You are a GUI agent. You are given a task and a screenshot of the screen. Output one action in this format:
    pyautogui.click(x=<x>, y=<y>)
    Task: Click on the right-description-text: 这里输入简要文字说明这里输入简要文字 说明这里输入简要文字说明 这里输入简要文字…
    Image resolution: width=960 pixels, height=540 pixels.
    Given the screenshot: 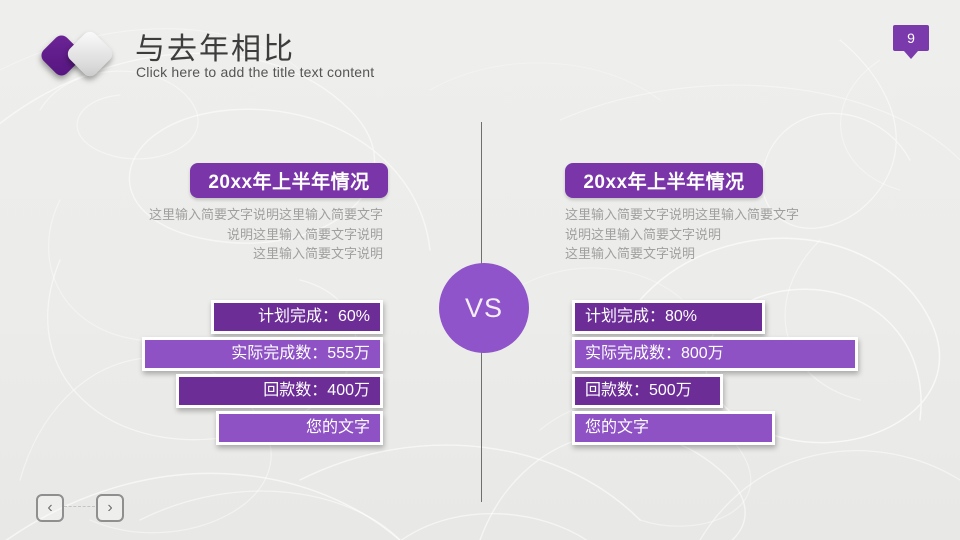 What is the action you would take?
    pyautogui.click(x=715, y=234)
    